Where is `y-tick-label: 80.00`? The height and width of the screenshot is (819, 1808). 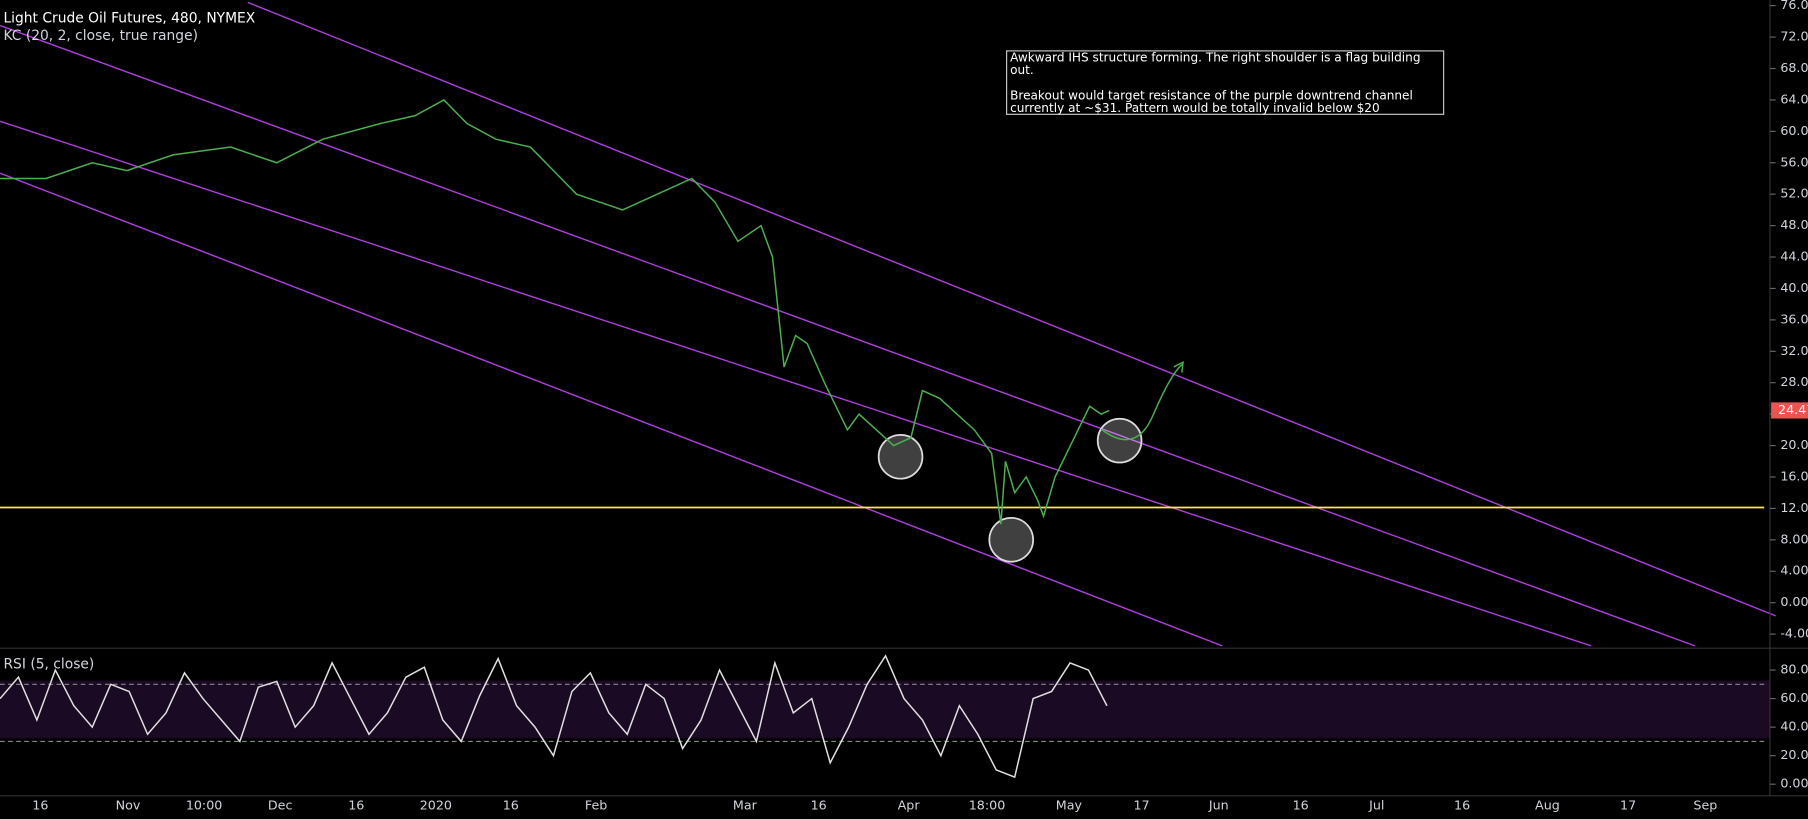
y-tick-label: 80.00 is located at coordinates (1794, 669).